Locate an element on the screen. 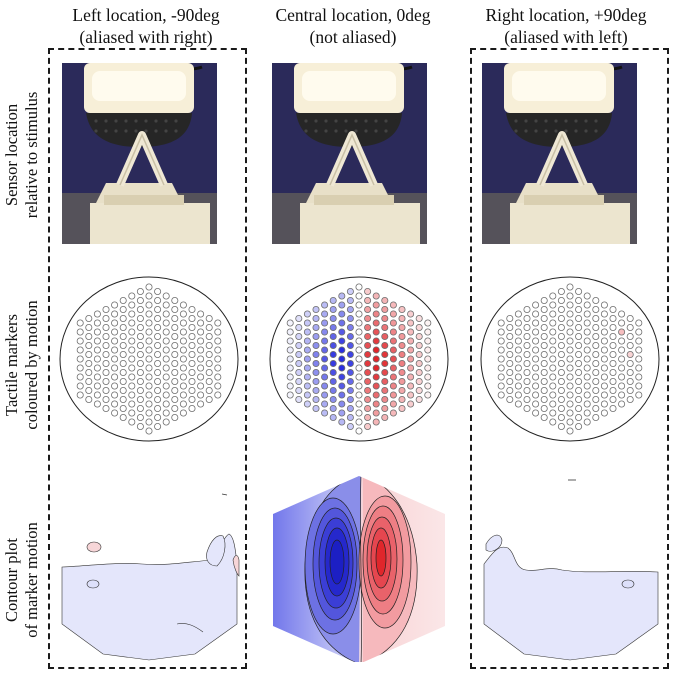 The image size is (675, 675). sensor-glow is located at coordinates (139, 86).